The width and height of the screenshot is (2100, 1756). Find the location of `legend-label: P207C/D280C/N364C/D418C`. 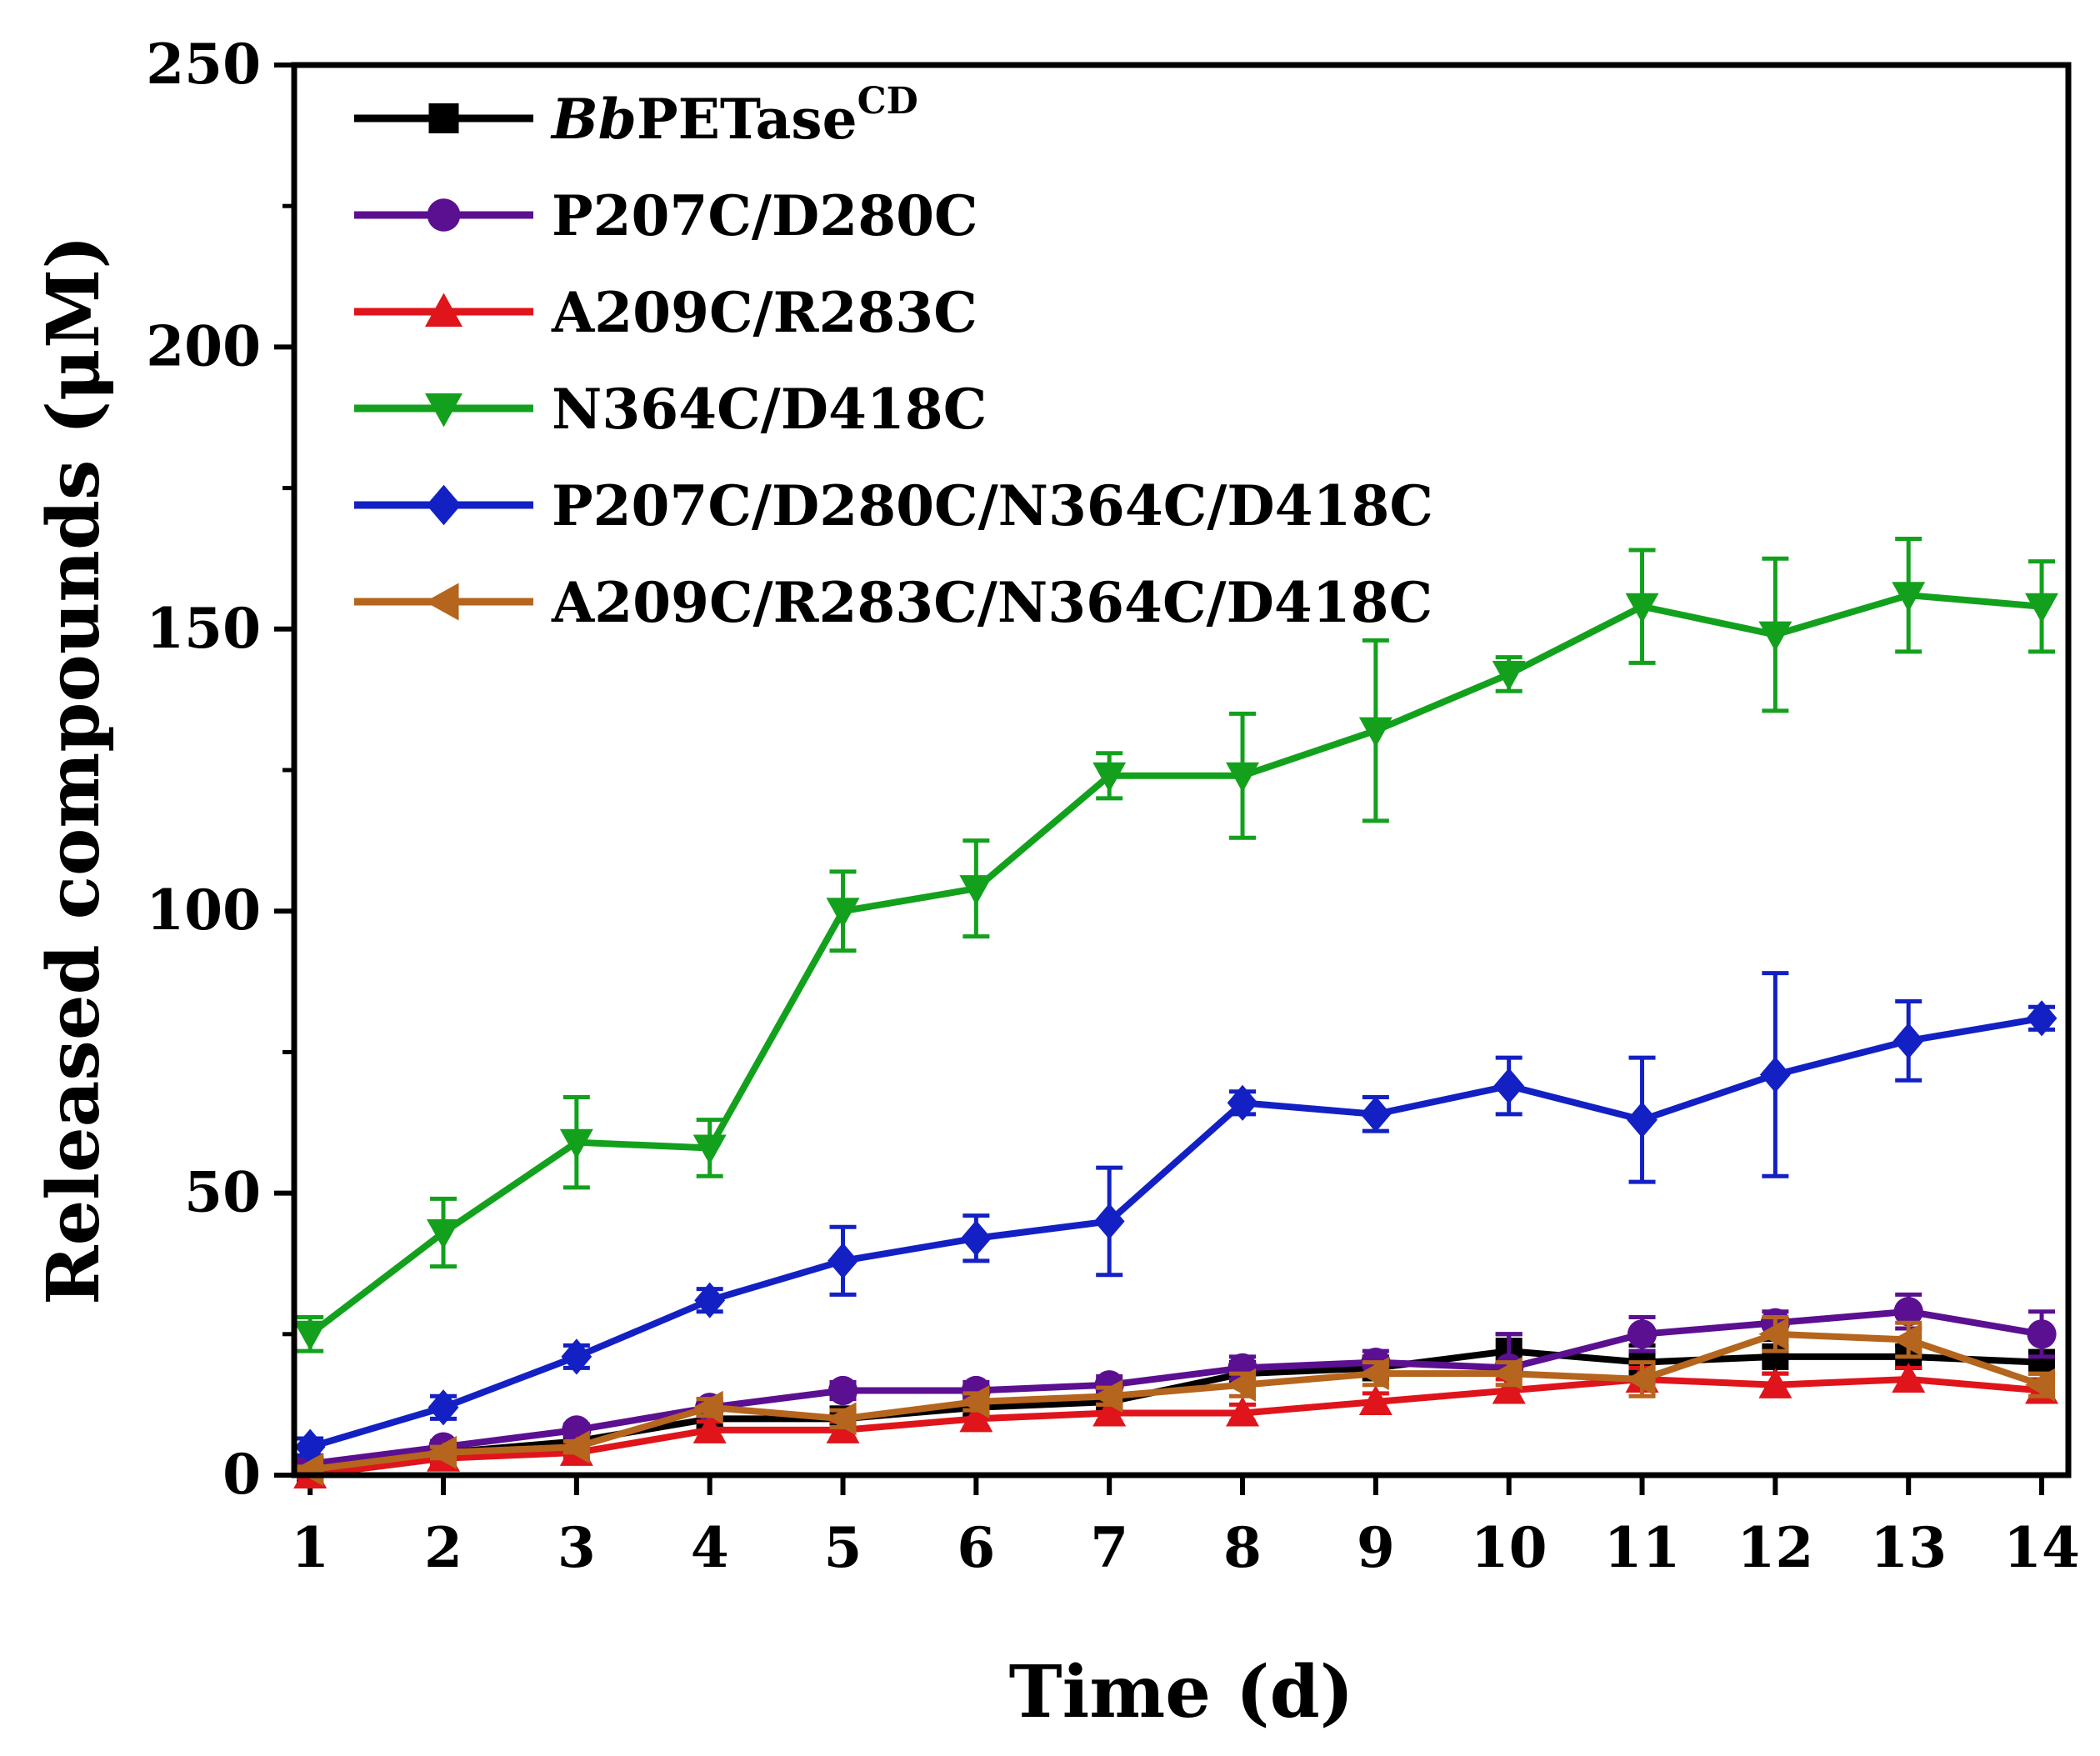

legend-label: P207C/D280C/N364C/D418C is located at coordinates (992, 505).